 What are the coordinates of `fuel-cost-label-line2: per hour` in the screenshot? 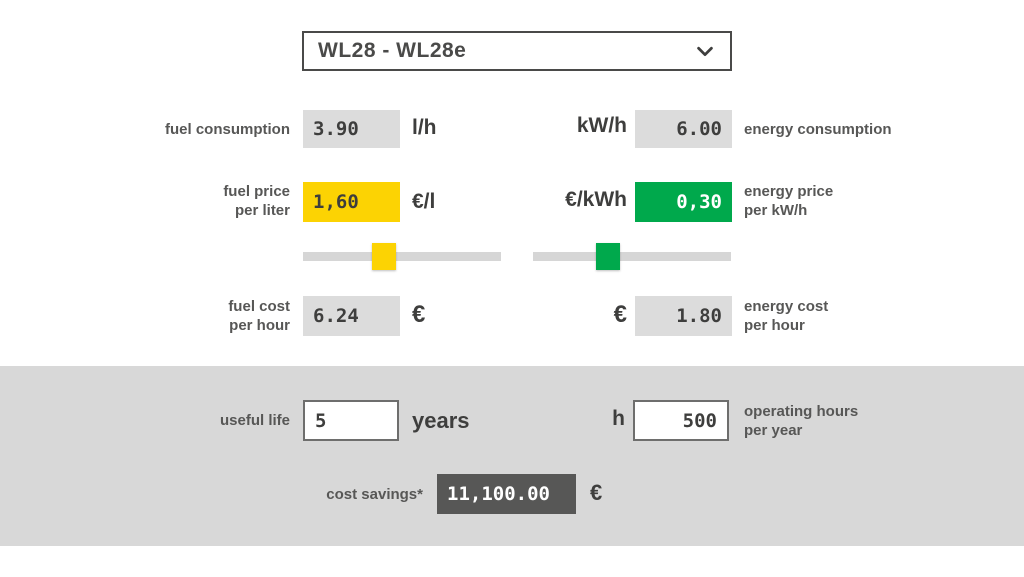 It's located at (259, 325).